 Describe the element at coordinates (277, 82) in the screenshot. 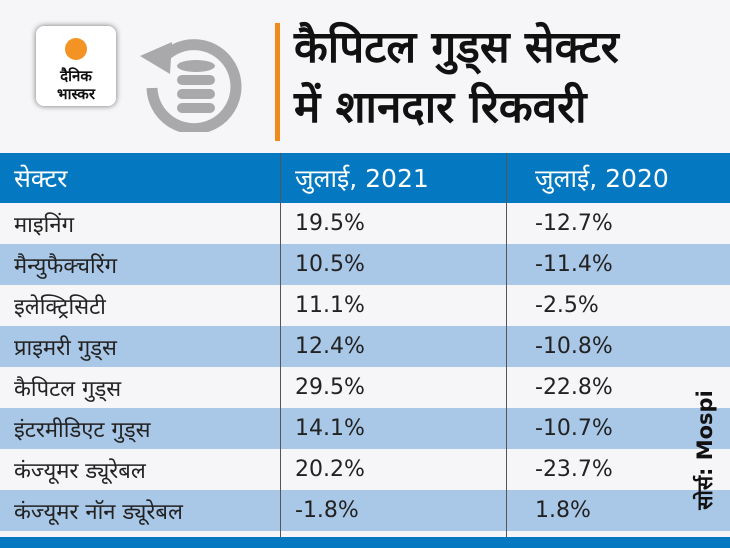

I see `title-accent-bar` at that location.